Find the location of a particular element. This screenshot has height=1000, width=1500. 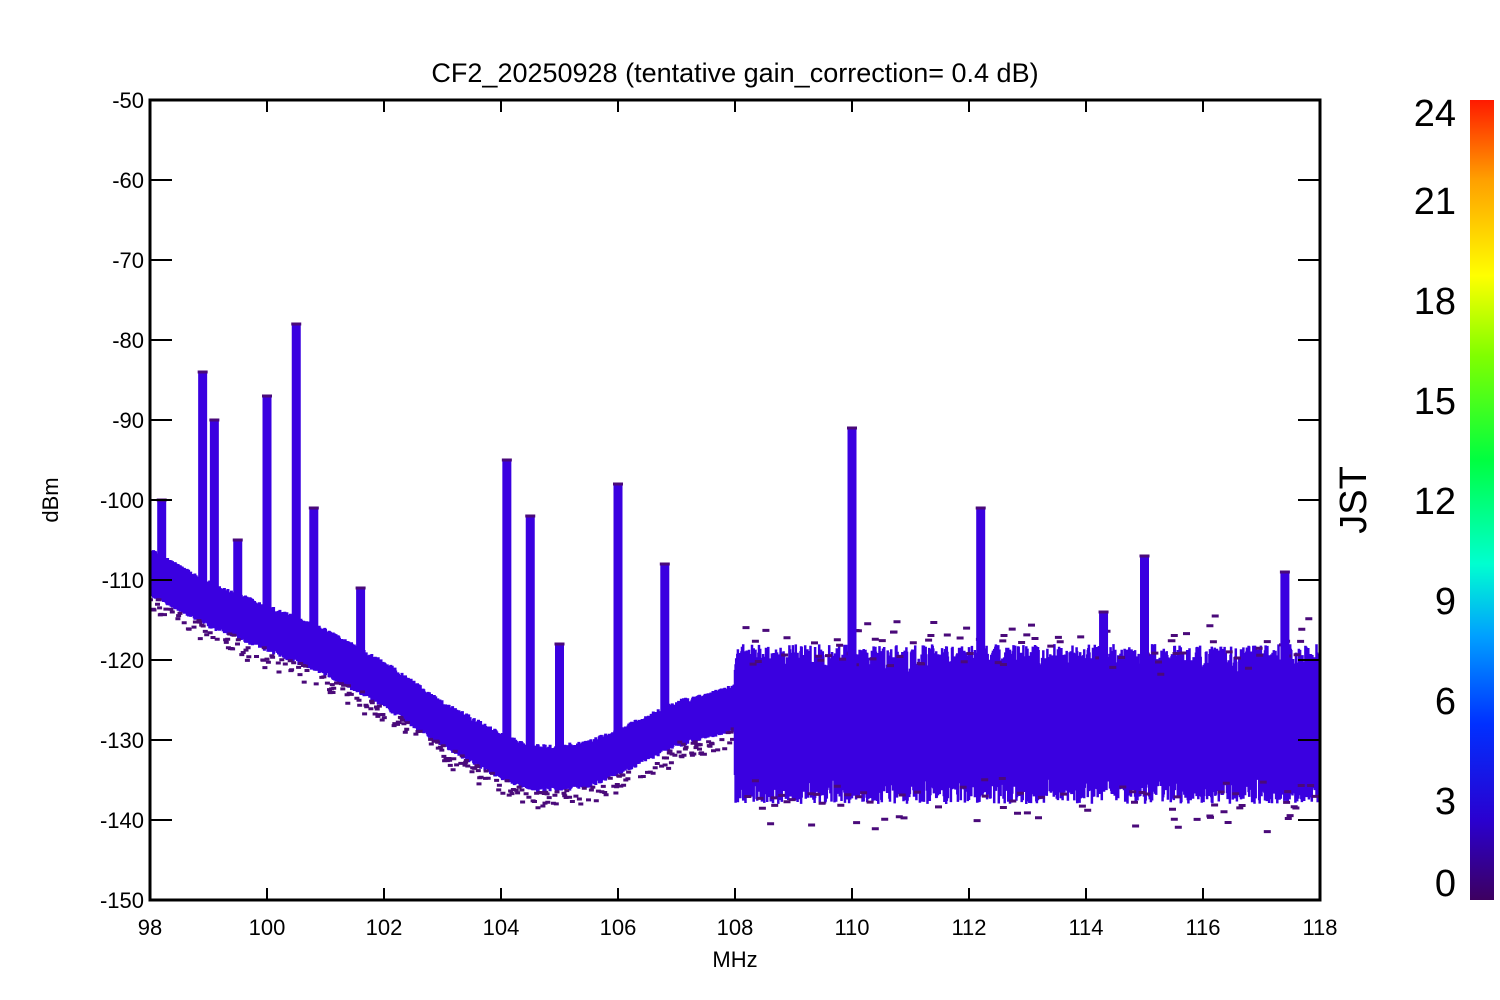

y-axis-label: dBm is located at coordinates (50, 499).